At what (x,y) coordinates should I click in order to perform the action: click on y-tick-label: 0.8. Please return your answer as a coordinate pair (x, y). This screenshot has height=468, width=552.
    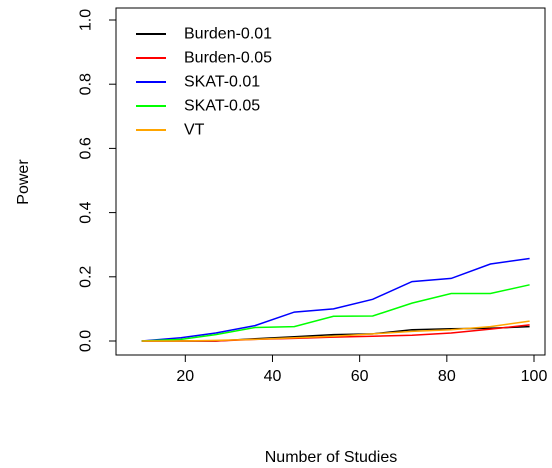
    Looking at the image, I should click on (86, 84).